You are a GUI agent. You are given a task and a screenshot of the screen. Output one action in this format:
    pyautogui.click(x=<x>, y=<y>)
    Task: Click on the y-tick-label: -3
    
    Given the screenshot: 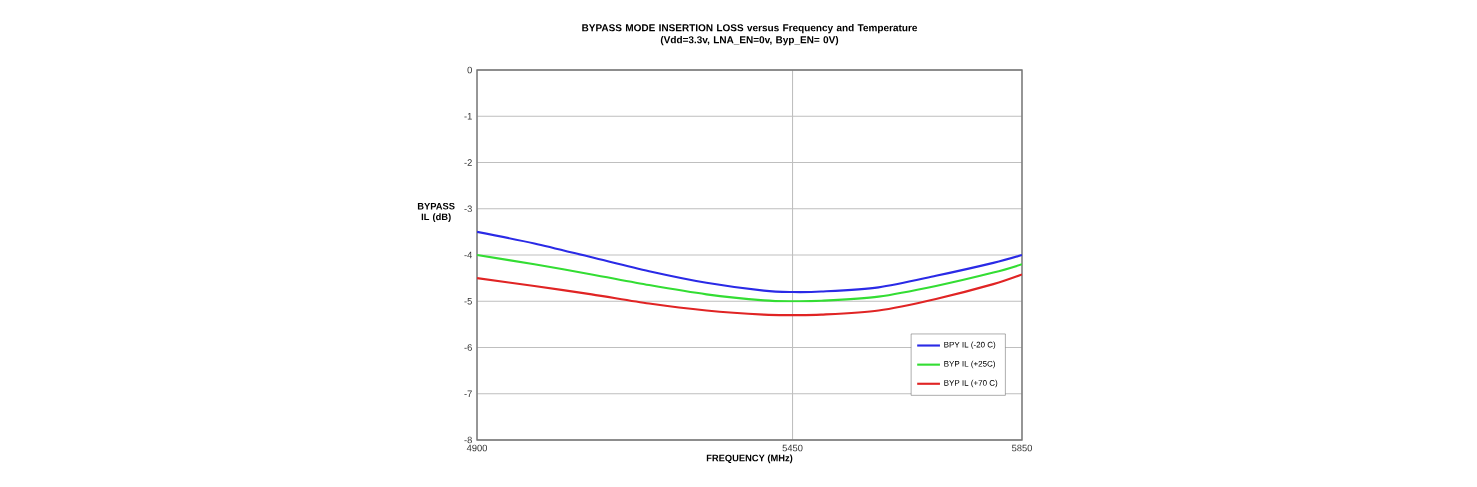 What is the action you would take?
    pyautogui.click(x=468, y=209)
    